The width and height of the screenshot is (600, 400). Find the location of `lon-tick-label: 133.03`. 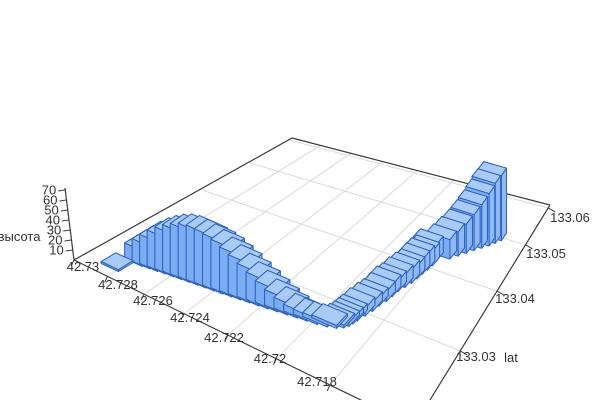

lon-tick-label: 133.03 is located at coordinates (476, 356).